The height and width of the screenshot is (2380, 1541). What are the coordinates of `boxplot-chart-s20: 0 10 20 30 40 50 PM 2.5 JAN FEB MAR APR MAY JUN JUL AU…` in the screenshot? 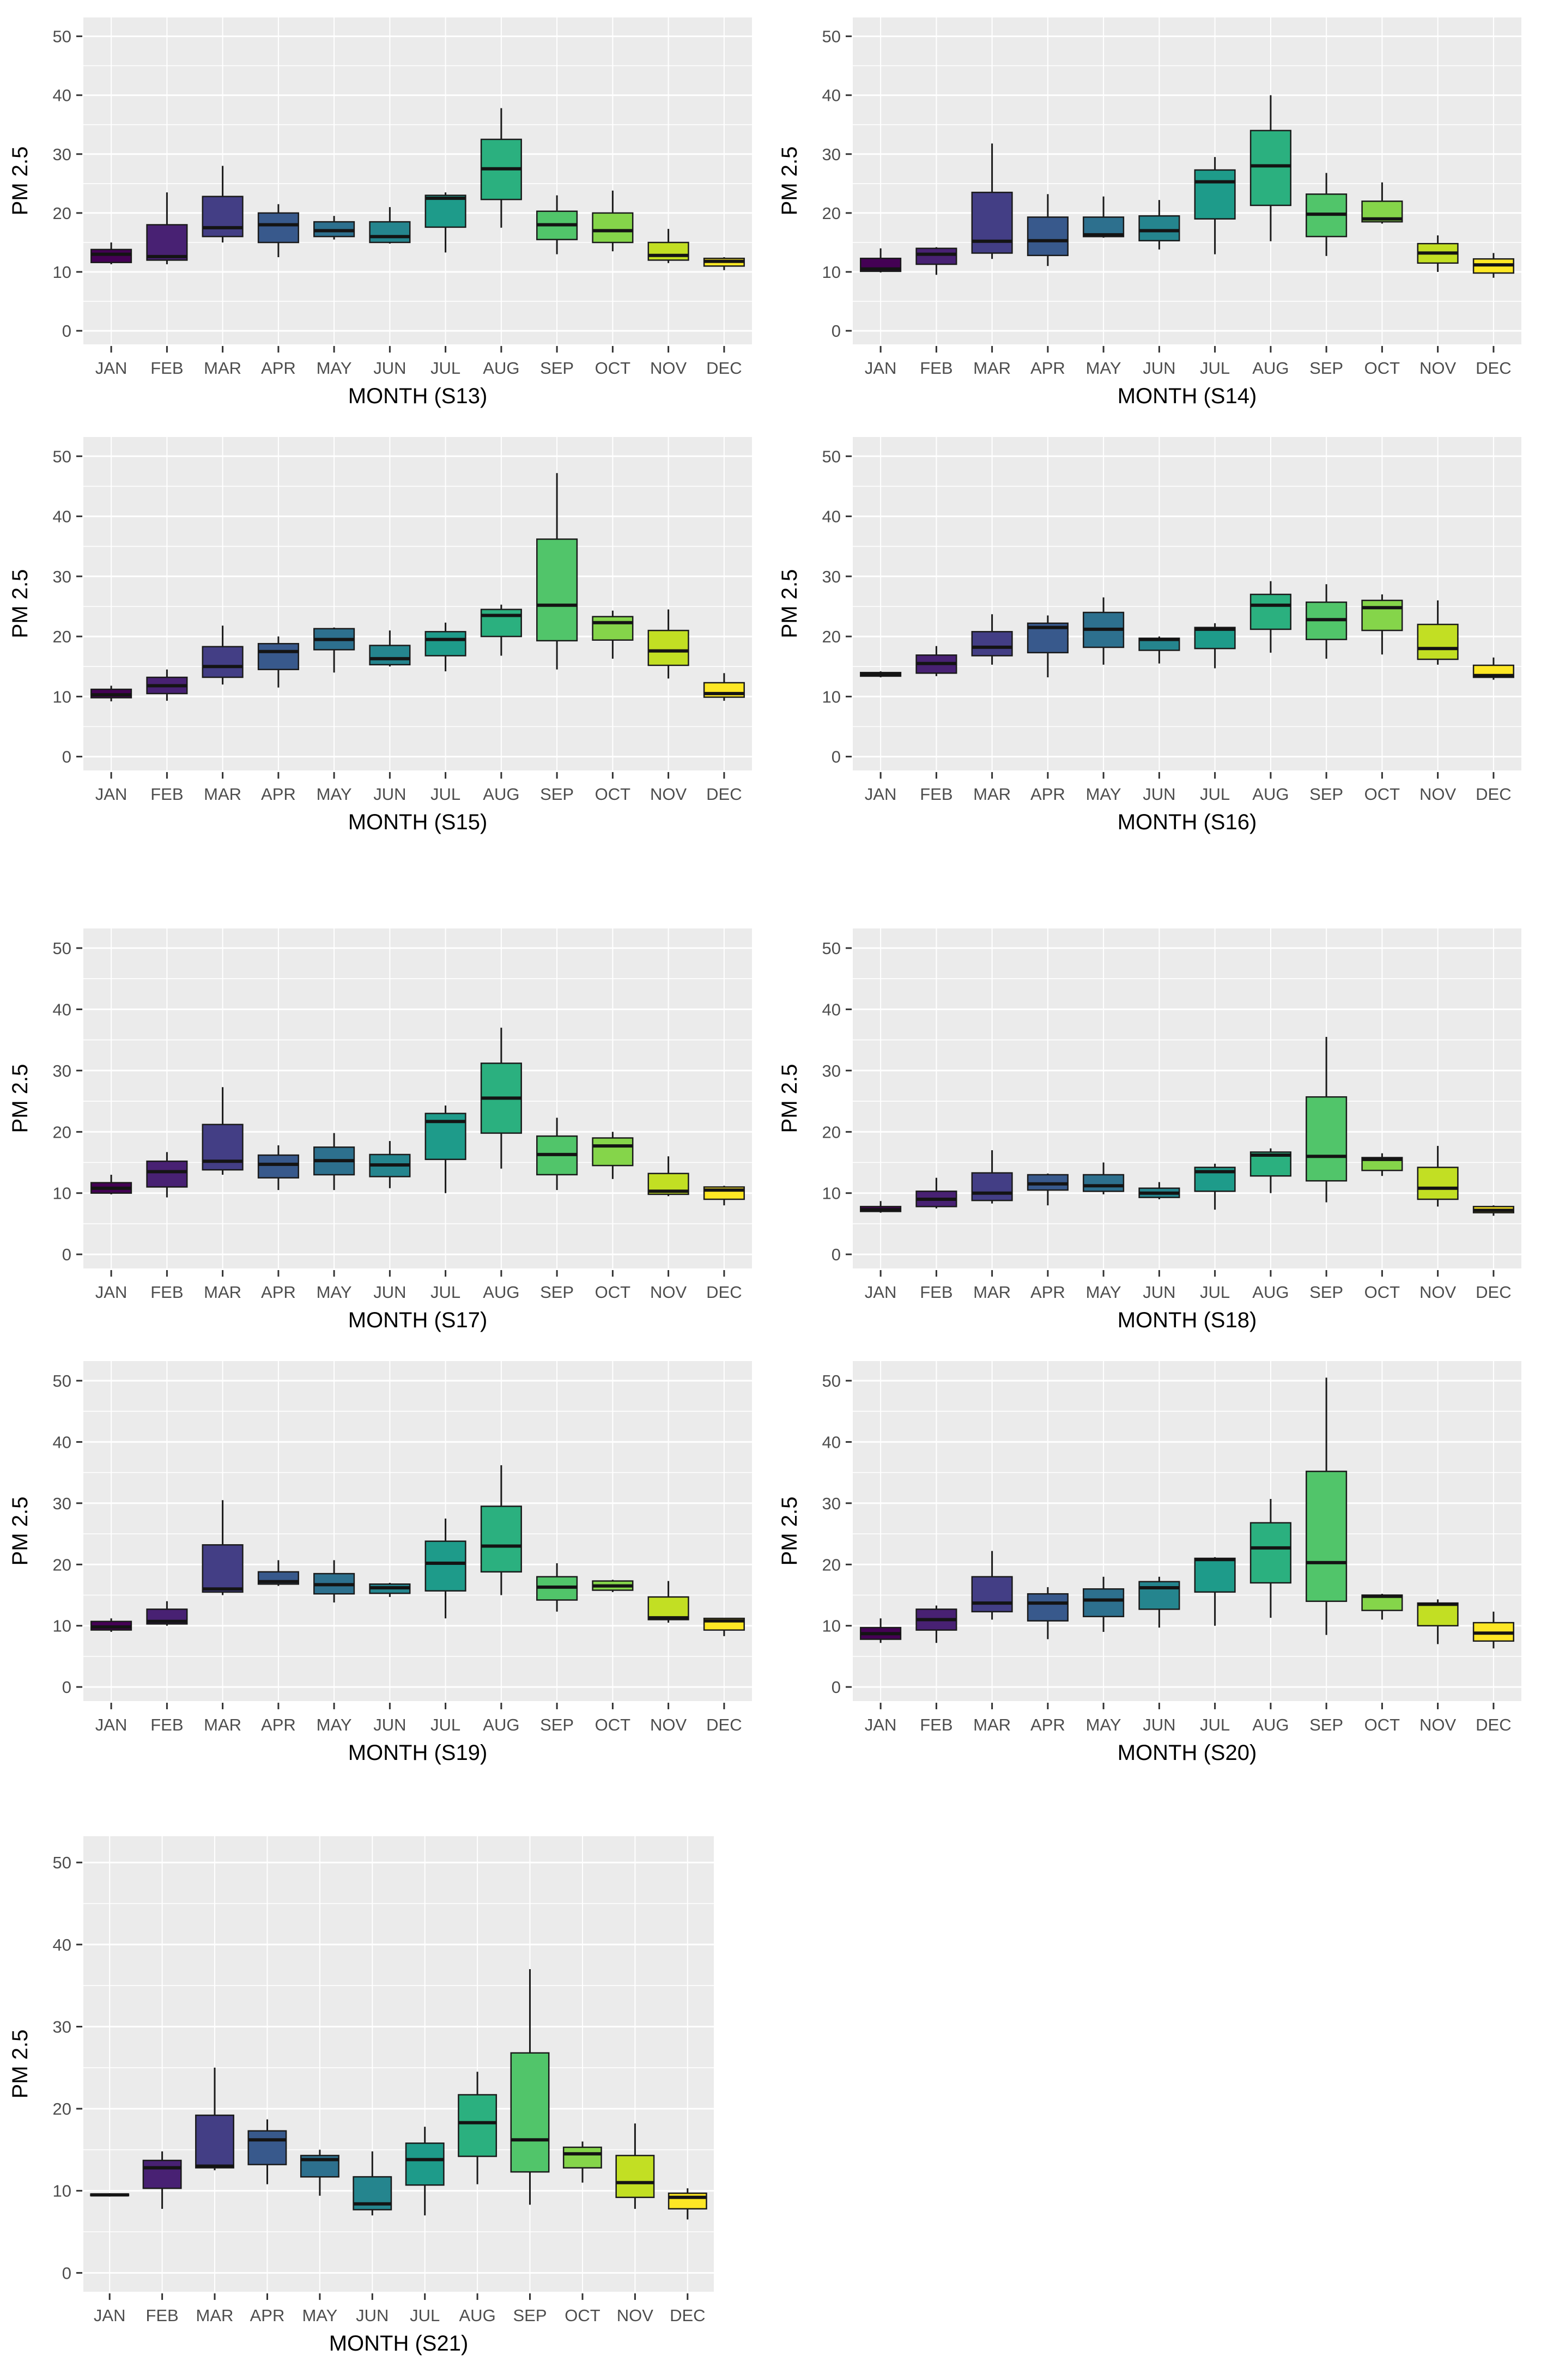 It's located at (1149, 1563).